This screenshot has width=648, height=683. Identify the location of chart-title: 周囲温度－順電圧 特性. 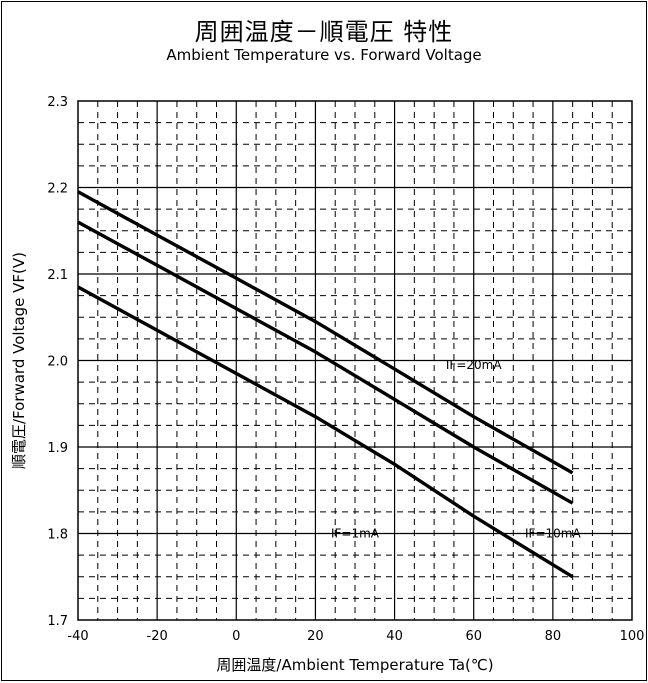
(324, 32).